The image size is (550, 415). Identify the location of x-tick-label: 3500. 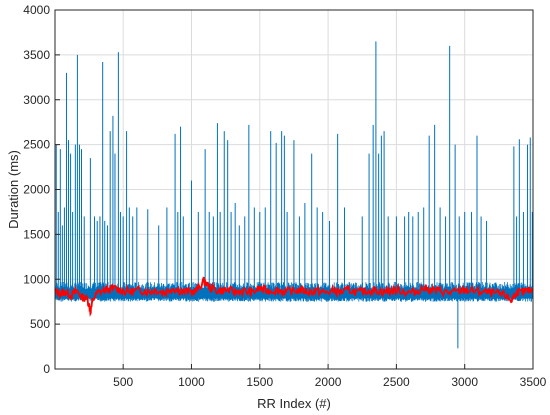
(533, 382).